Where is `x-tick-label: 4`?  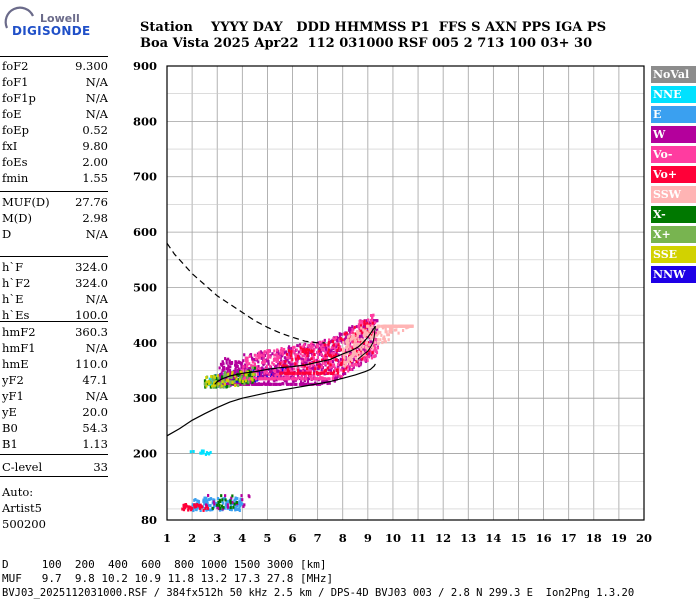 x-tick-label: 4 is located at coordinates (242, 538).